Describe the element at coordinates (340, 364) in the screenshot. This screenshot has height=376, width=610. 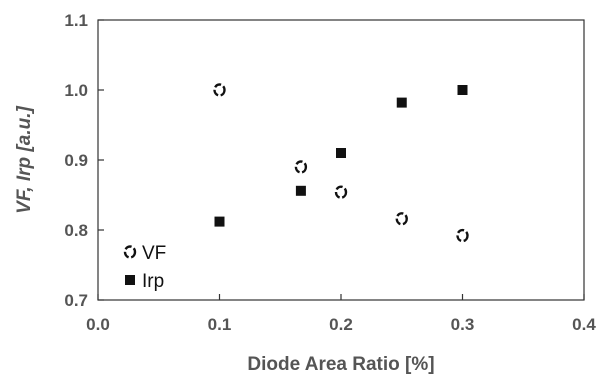
I see `x-axis-title: Diode Area Ratio [%]` at that location.